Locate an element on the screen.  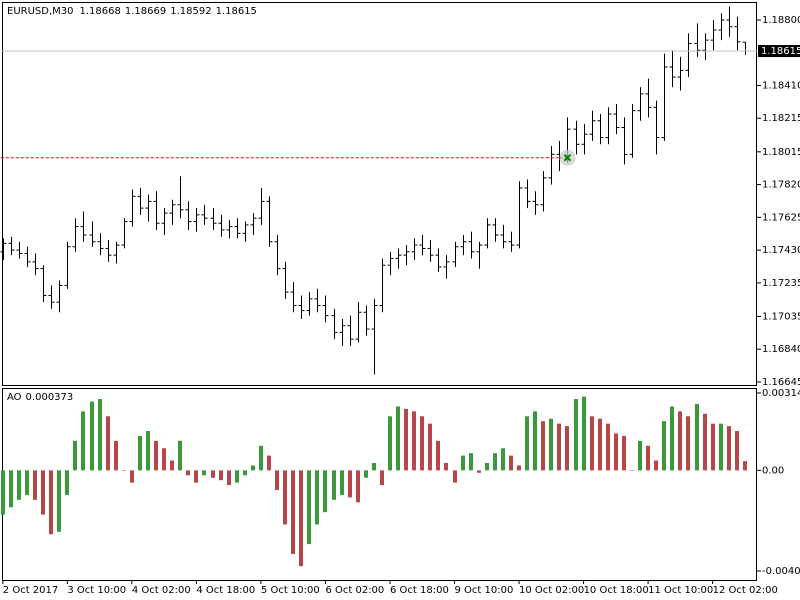
chart-title: EURUSD,M30 1.18668 1.18669 1.18592 1.18615 is located at coordinates (132, 11).